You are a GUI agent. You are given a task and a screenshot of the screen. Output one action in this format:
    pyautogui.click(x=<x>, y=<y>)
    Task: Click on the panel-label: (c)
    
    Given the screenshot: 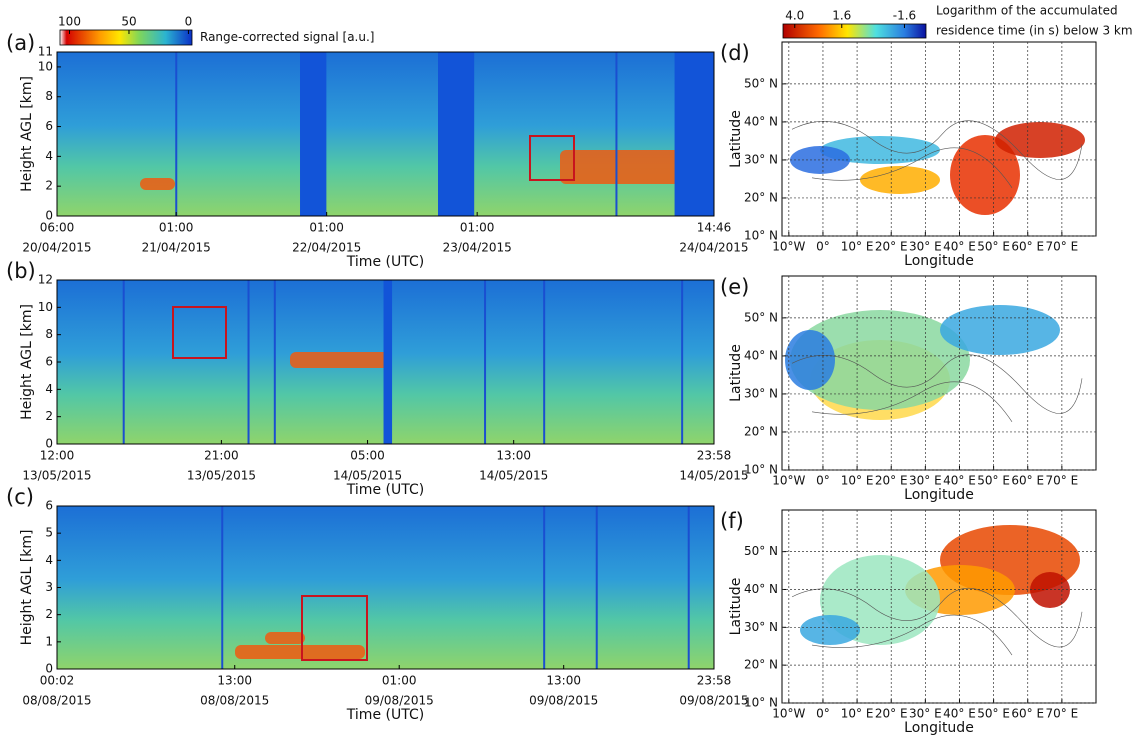 What is the action you would take?
    pyautogui.click(x=20, y=497)
    